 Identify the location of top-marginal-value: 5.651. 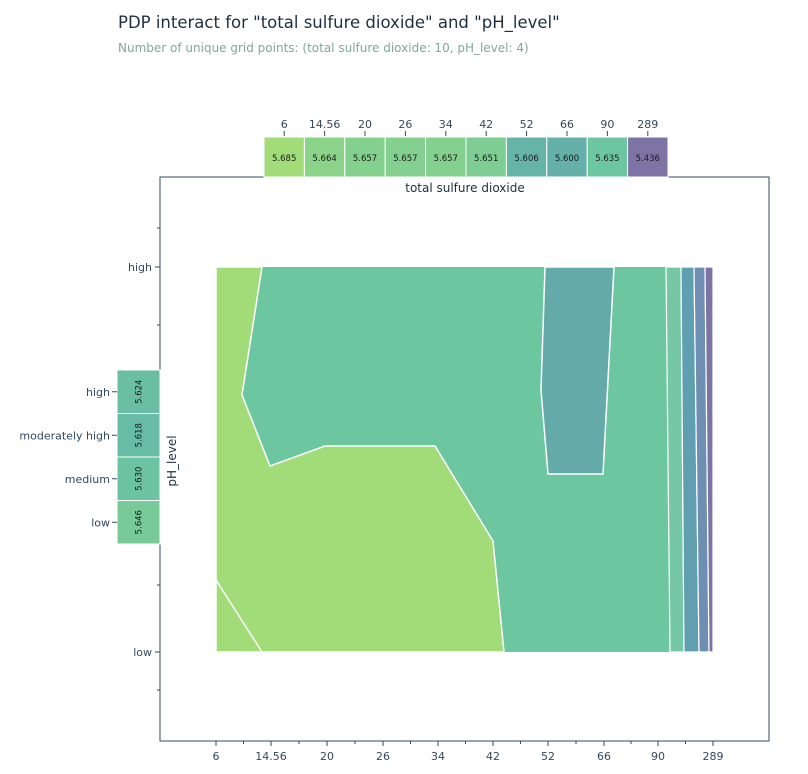
(486, 159).